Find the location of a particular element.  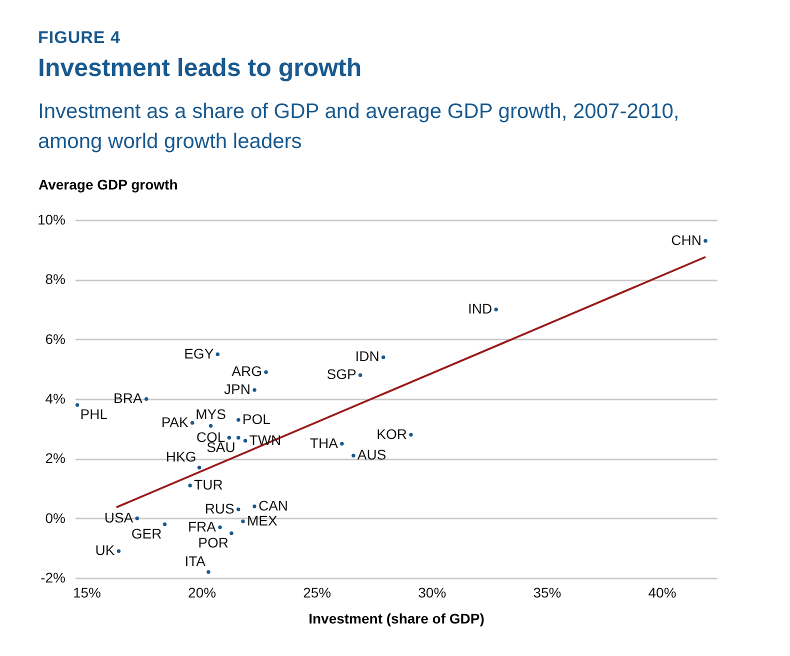

caption: FIGURE 4 is located at coordinates (80, 38).